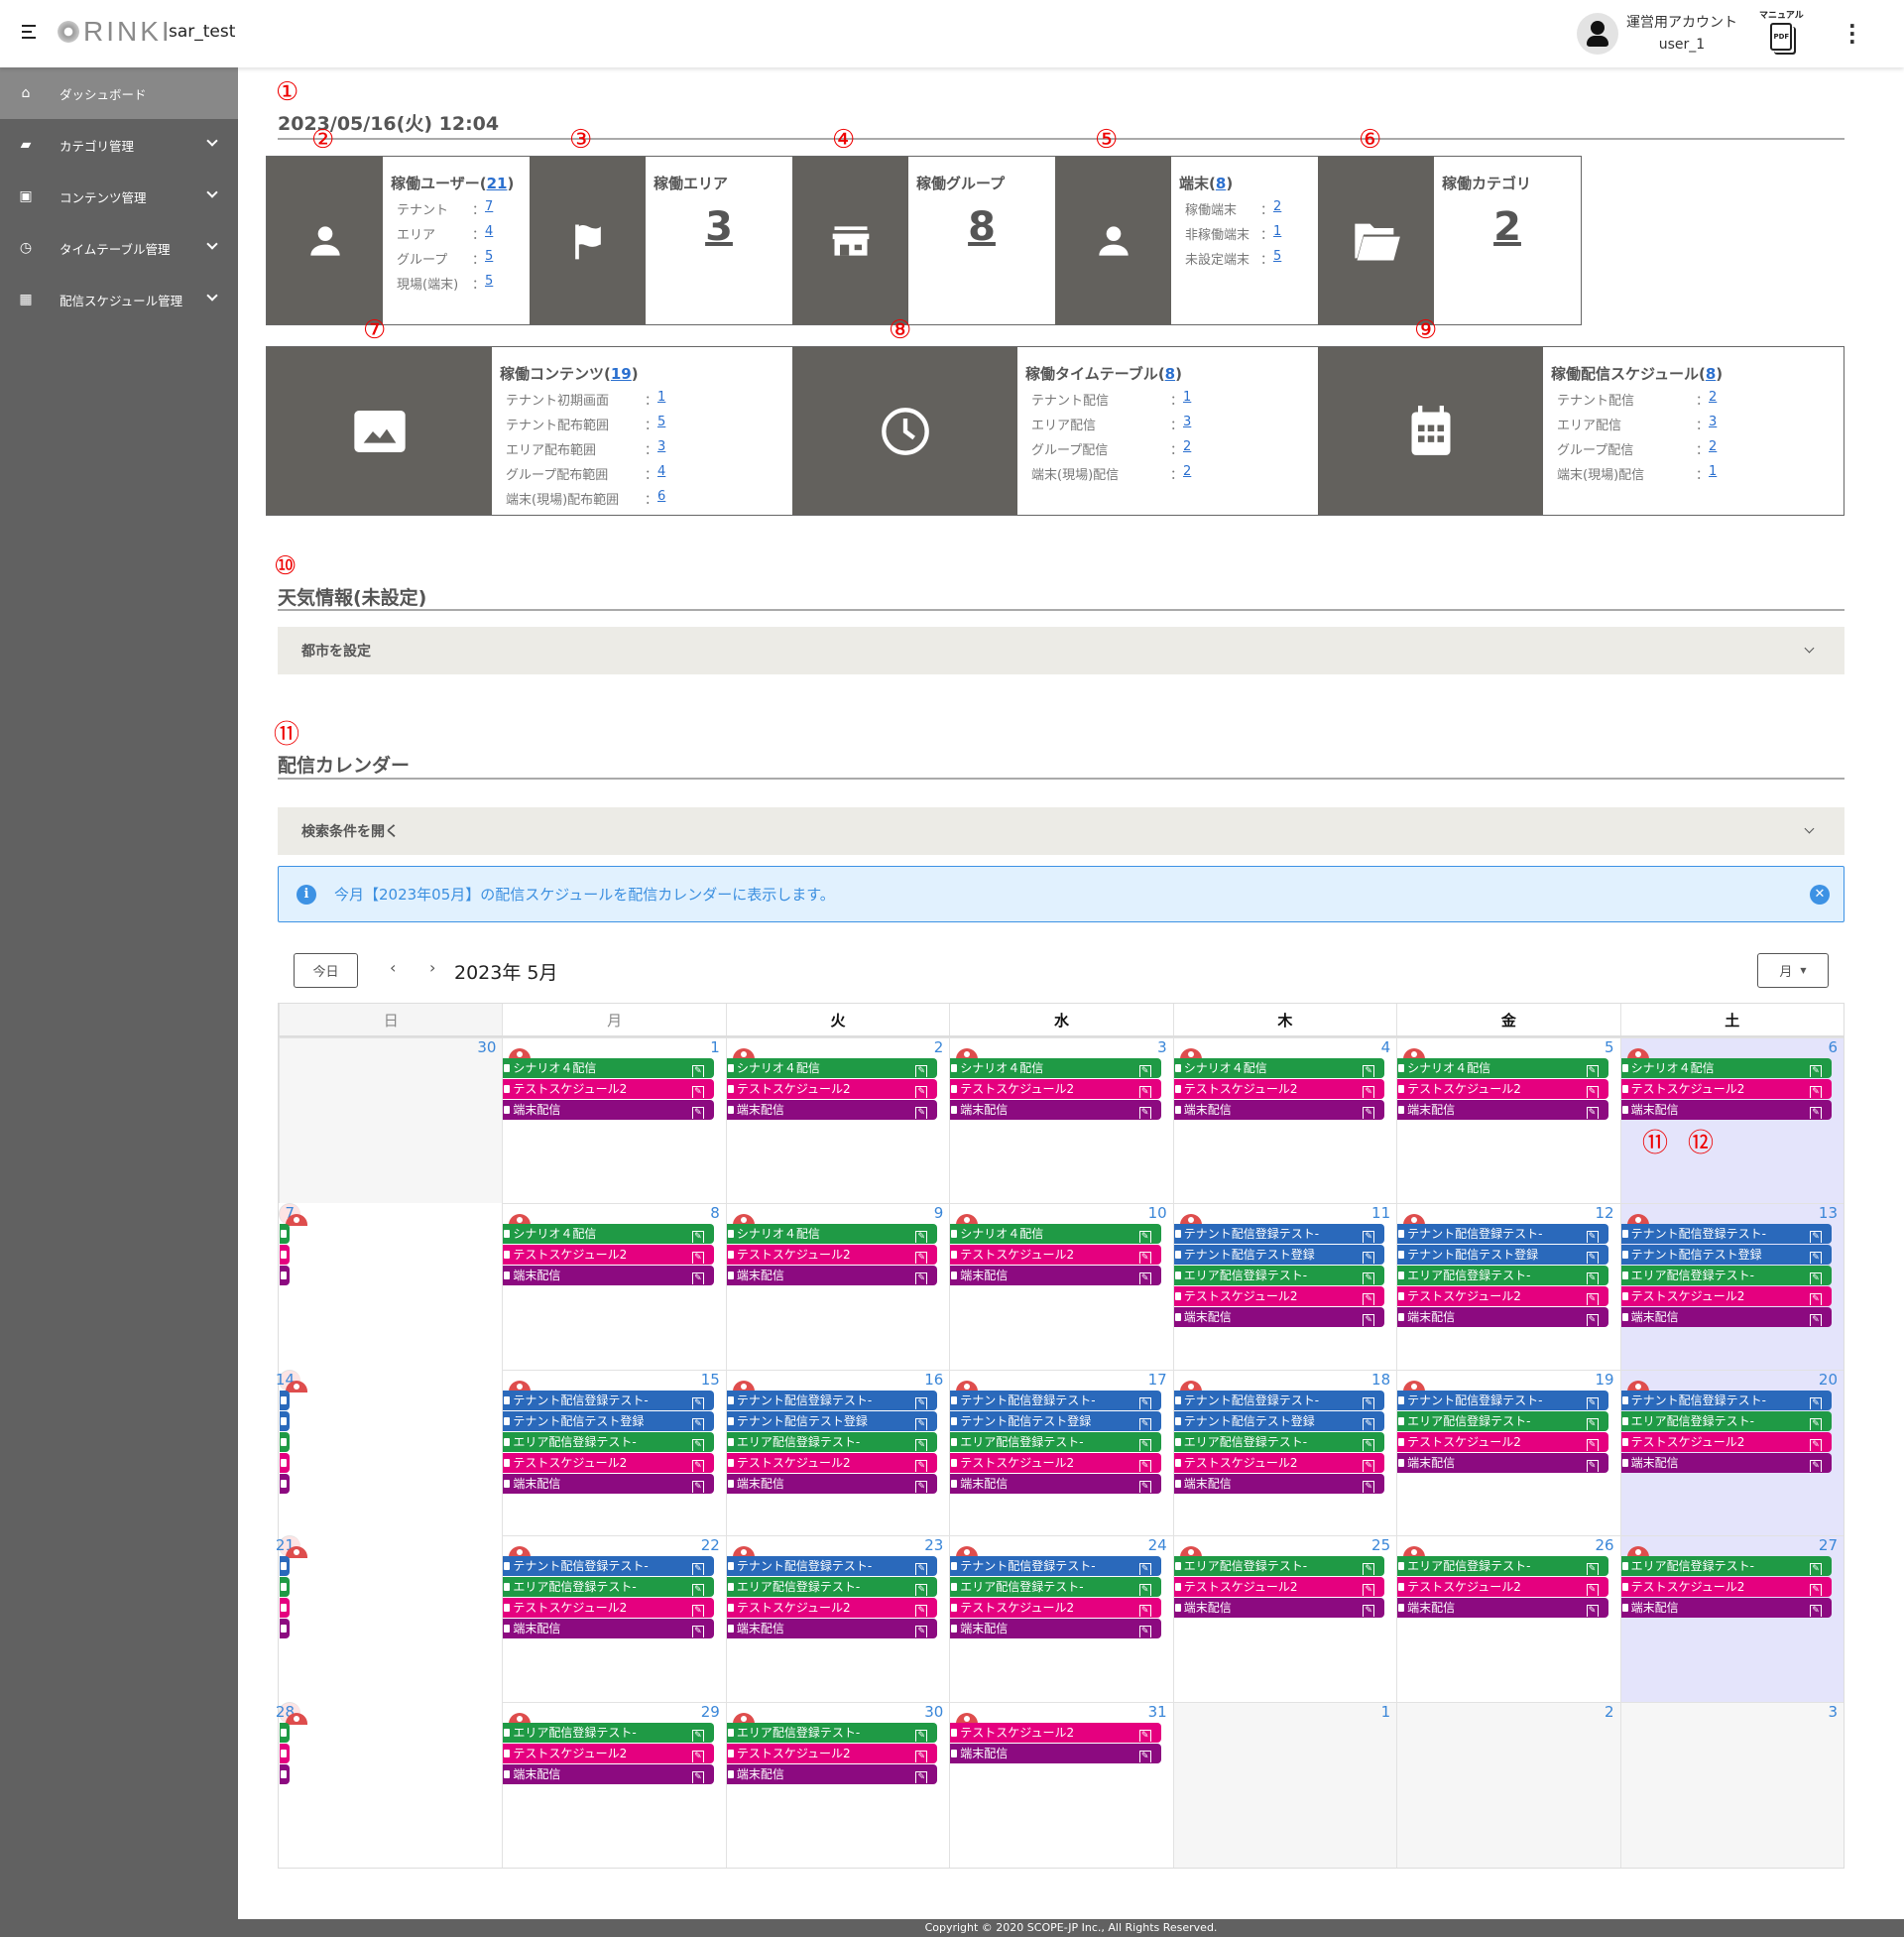  Describe the element at coordinates (1157, 1711) in the screenshot. I see `day-number-link: 31` at that location.